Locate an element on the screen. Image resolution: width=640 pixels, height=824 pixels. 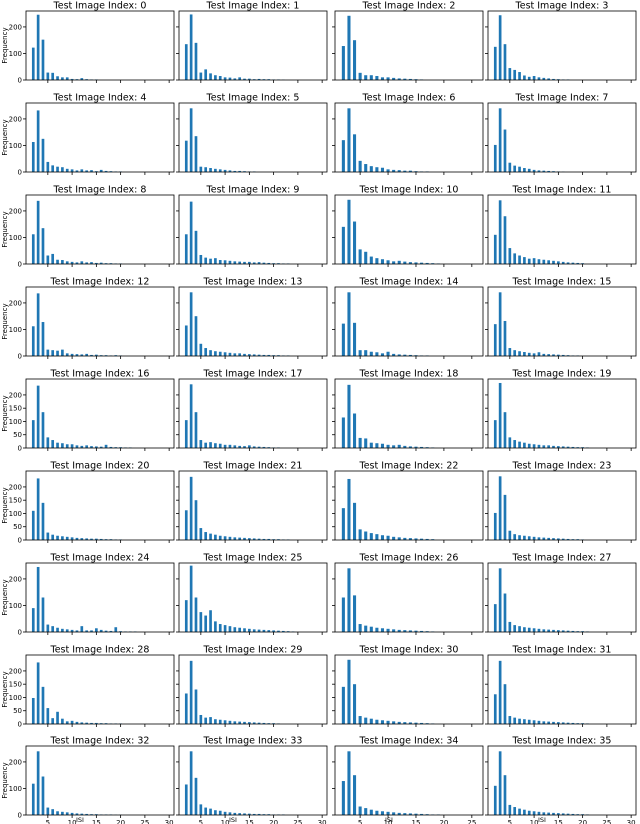
x-tick-label: 5 is located at coordinates (48, 821).